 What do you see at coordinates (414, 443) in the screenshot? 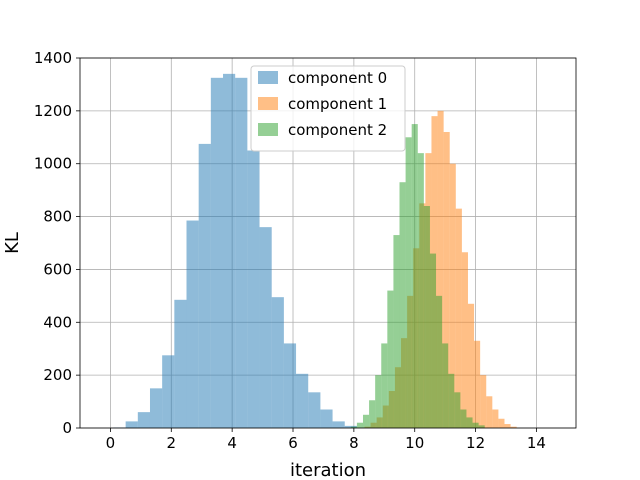
I see `x-tick-label: 10` at bounding box center [414, 443].